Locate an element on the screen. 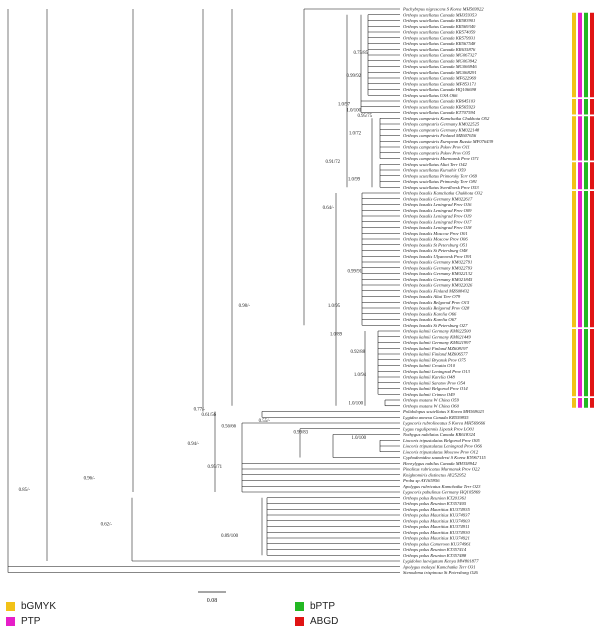 The image size is (600, 632). taxon-label: Orthops basalis Germany KM022026 is located at coordinates (438, 285).